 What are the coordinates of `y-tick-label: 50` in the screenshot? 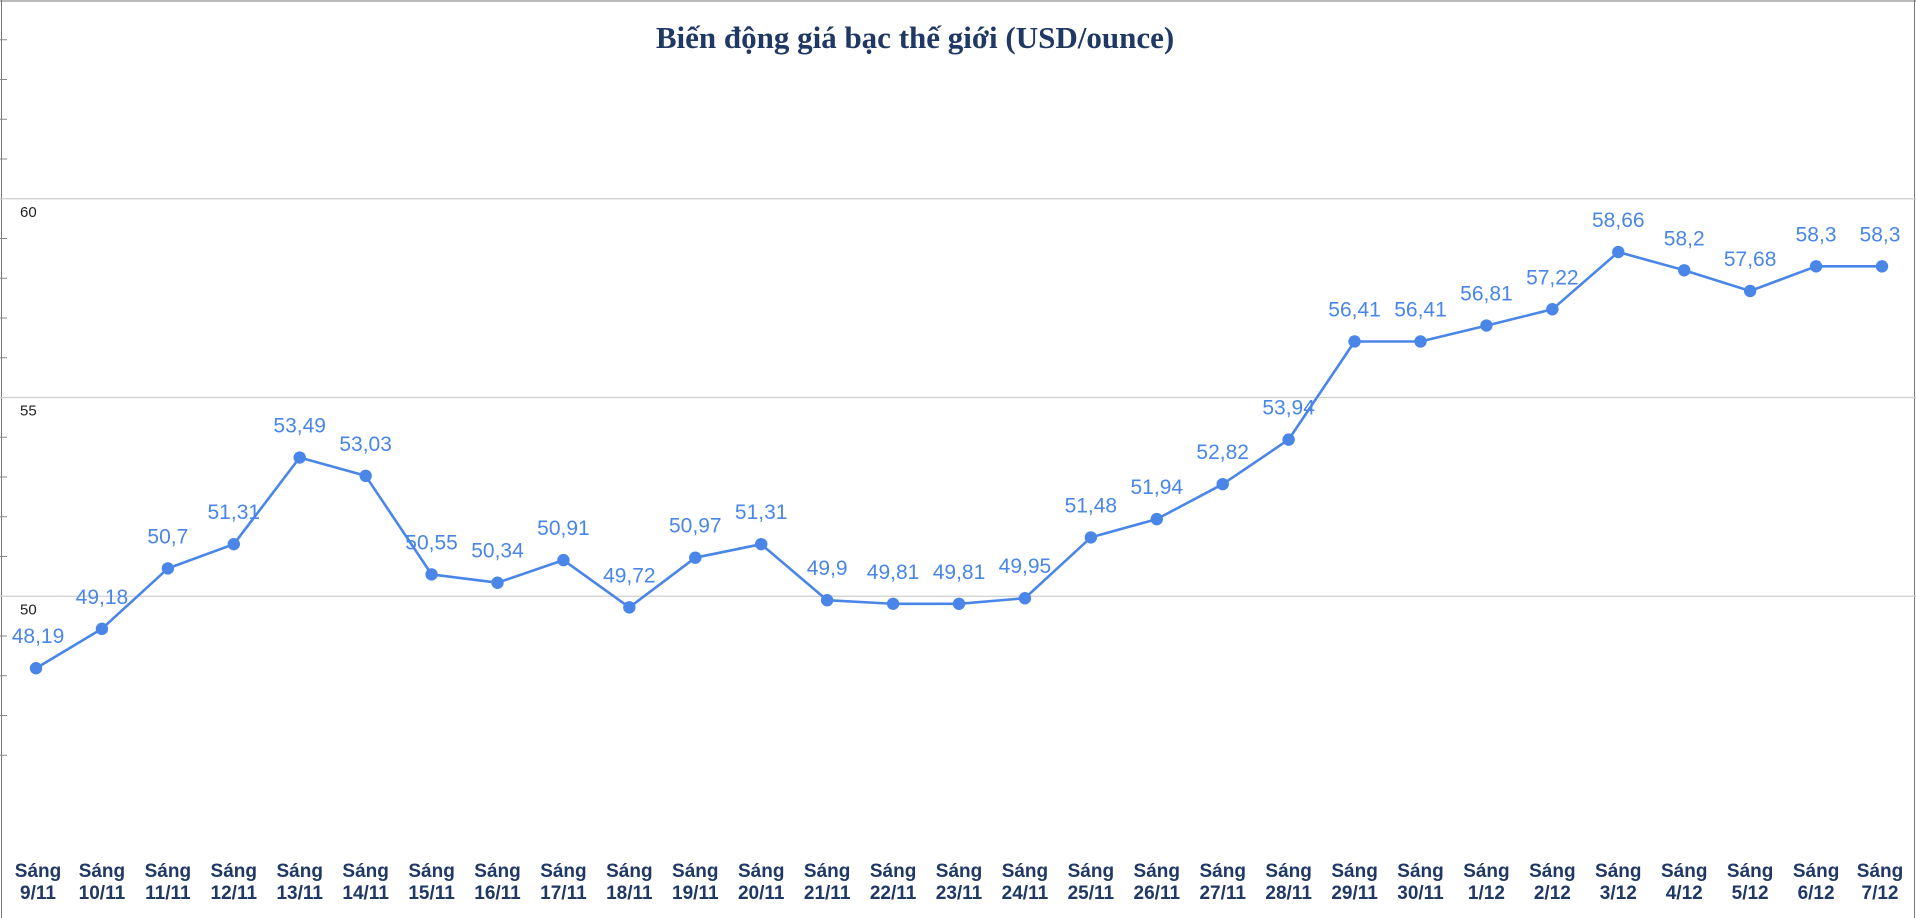 It's located at (28, 609).